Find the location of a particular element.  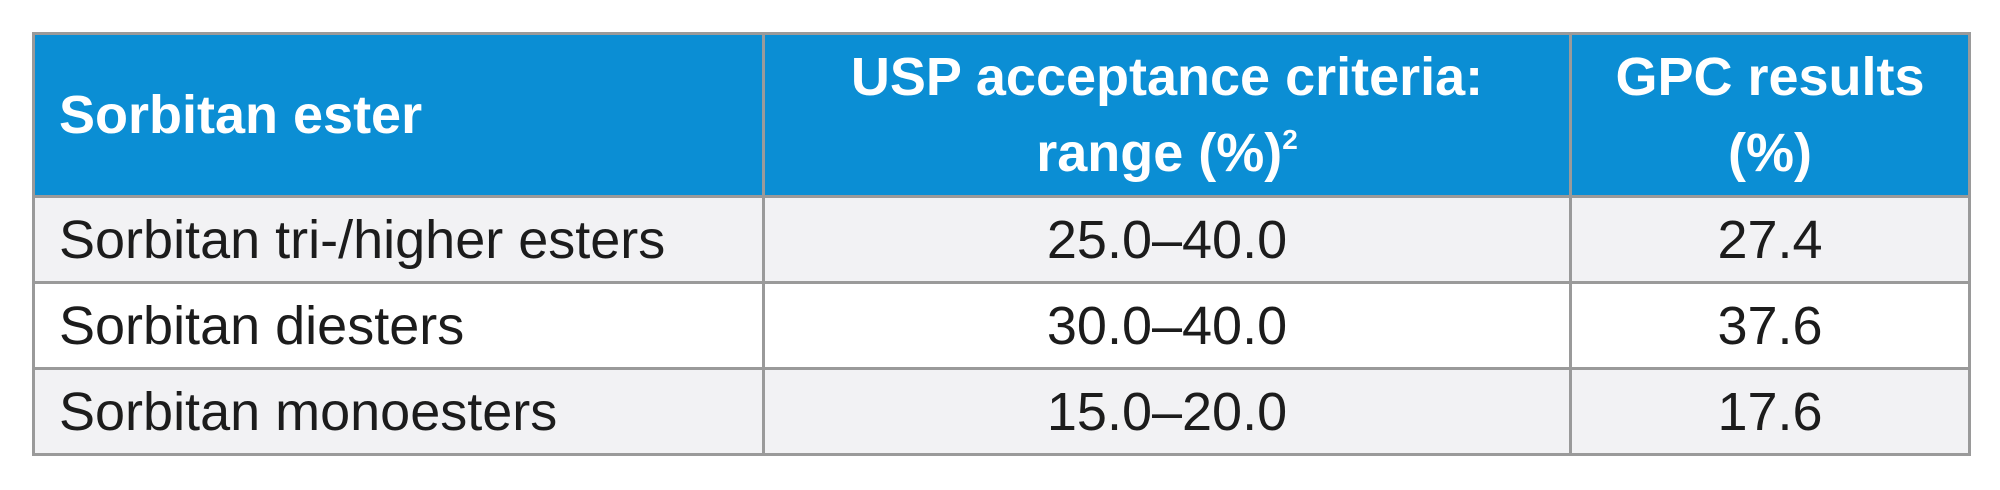

cell-ester: Sorbitan diesters is located at coordinates (398, 325).